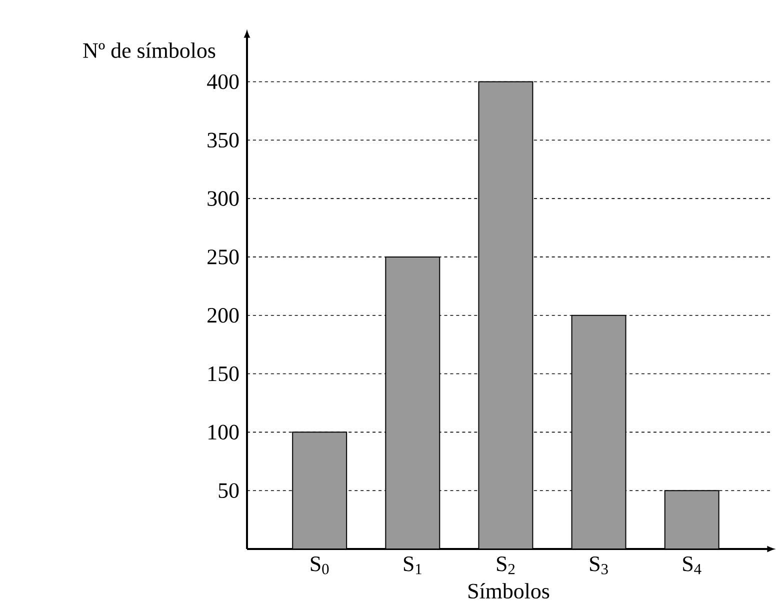 This screenshot has height=601, width=776. Describe the element at coordinates (223, 374) in the screenshot. I see `y-tick-label: 150` at that location.